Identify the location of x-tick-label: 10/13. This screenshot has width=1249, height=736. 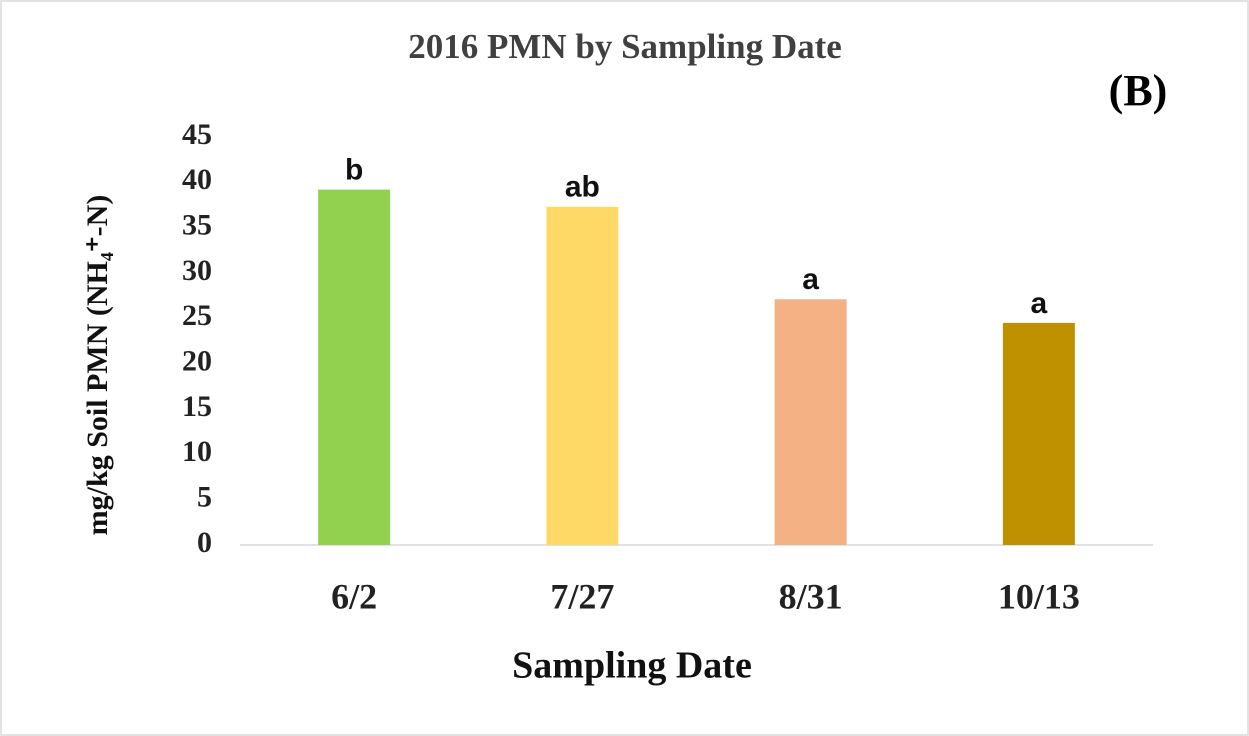
(1039, 596).